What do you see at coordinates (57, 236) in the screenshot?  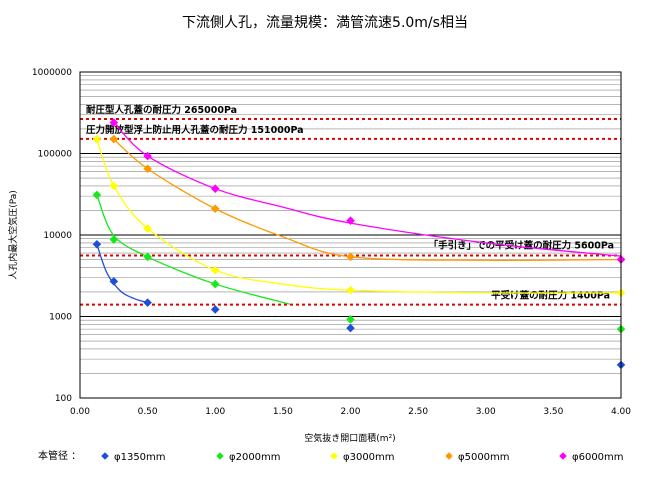 I see `y-tick-label: 10000` at bounding box center [57, 236].